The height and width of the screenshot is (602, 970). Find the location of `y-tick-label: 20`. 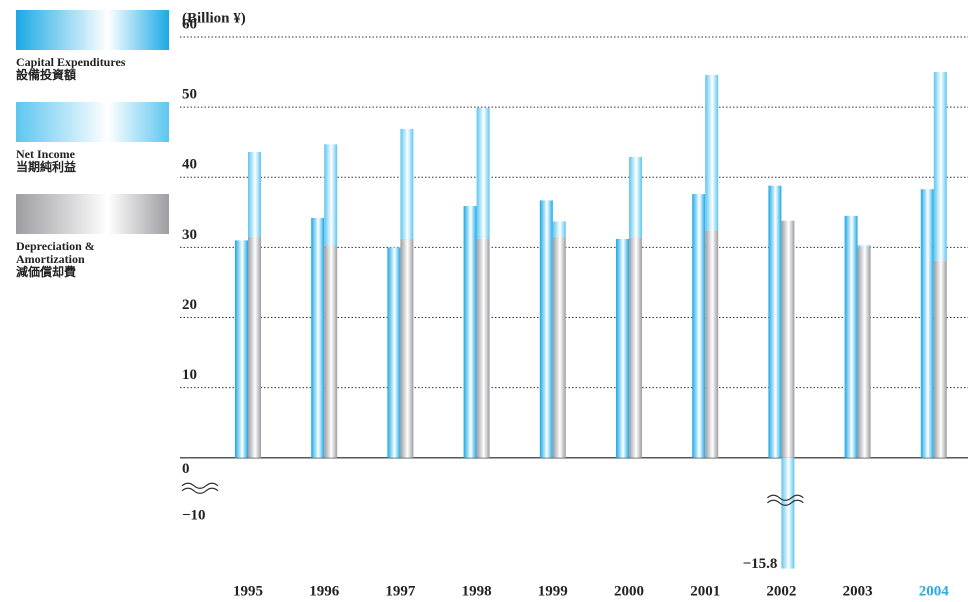

y-tick-label: 20 is located at coordinates (189, 305).